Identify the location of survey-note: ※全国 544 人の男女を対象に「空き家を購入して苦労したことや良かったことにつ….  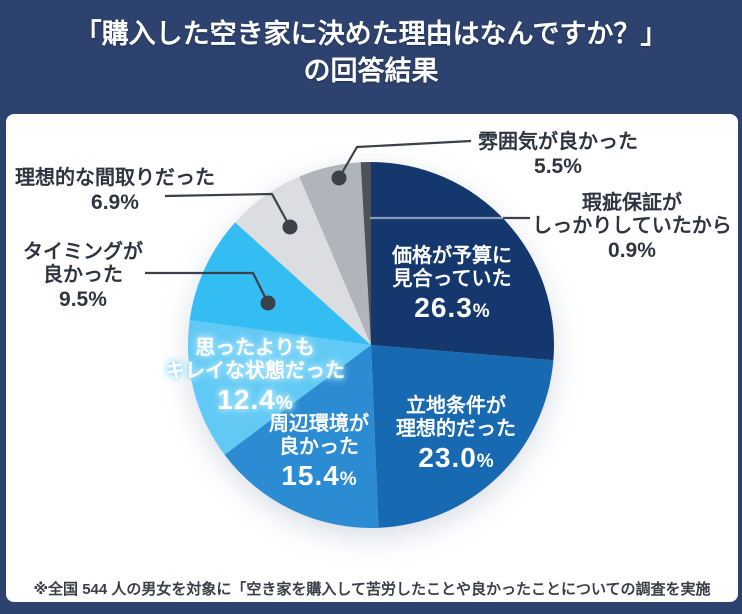
(372, 589).